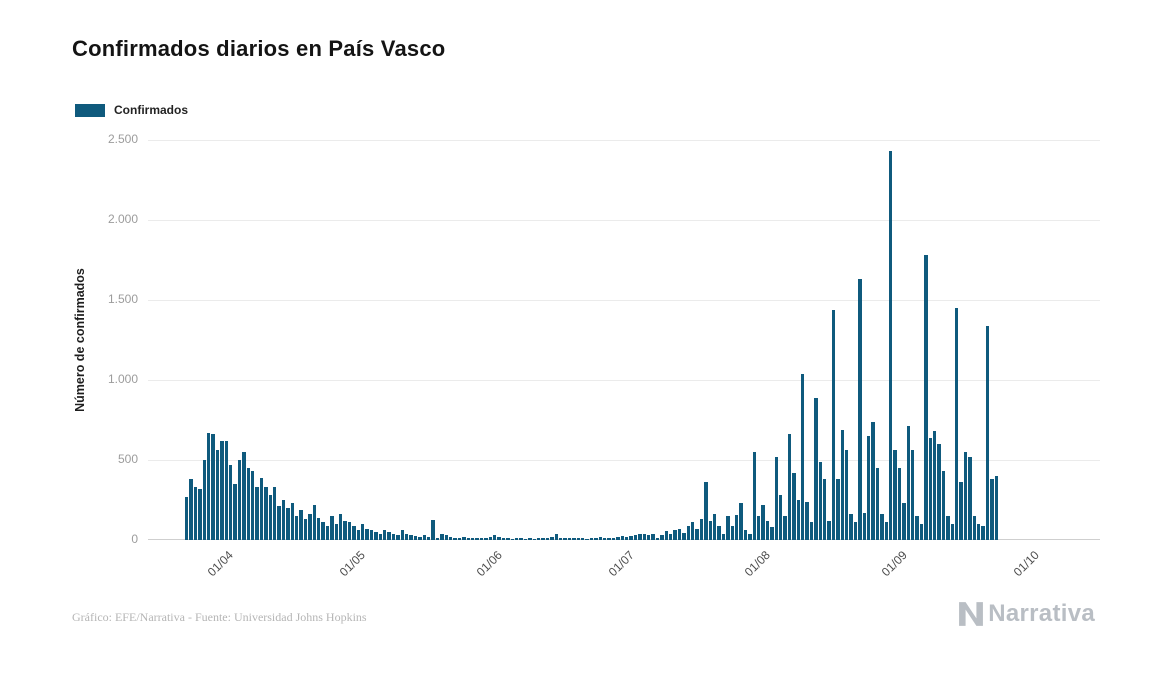 The image size is (1157, 674). What do you see at coordinates (122, 379) in the screenshot?
I see `y-tick-label: 1.000` at bounding box center [122, 379].